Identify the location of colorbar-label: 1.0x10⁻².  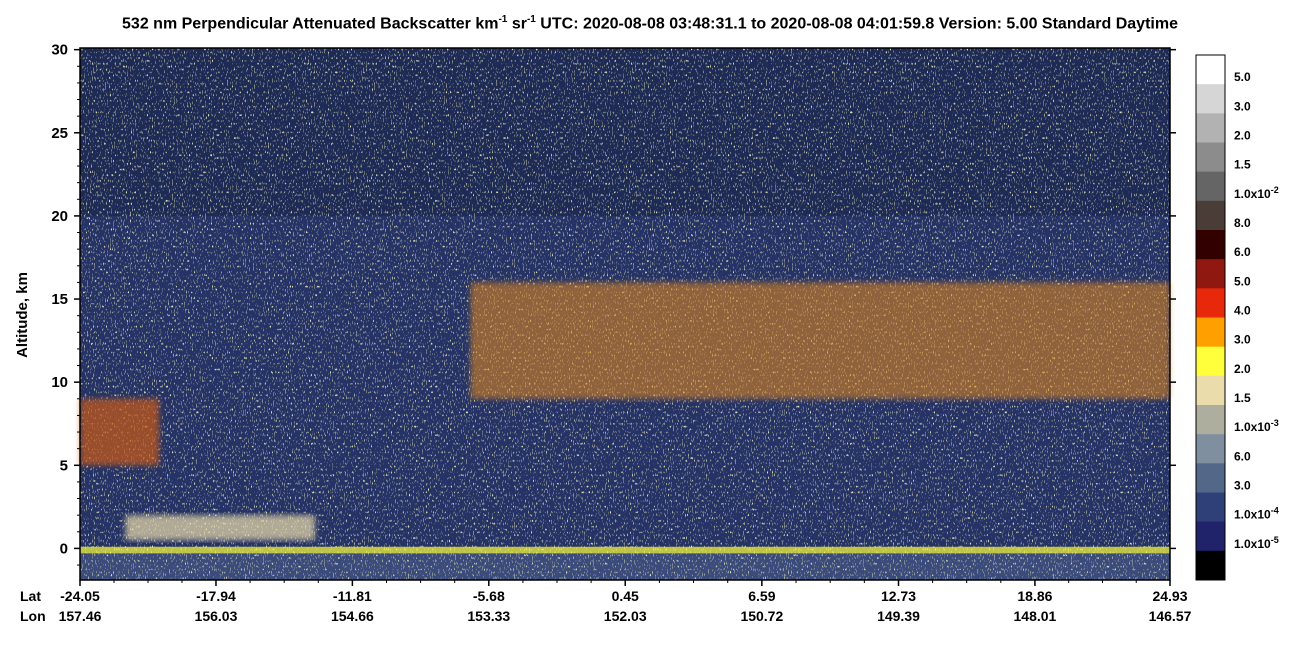
(1256, 193).